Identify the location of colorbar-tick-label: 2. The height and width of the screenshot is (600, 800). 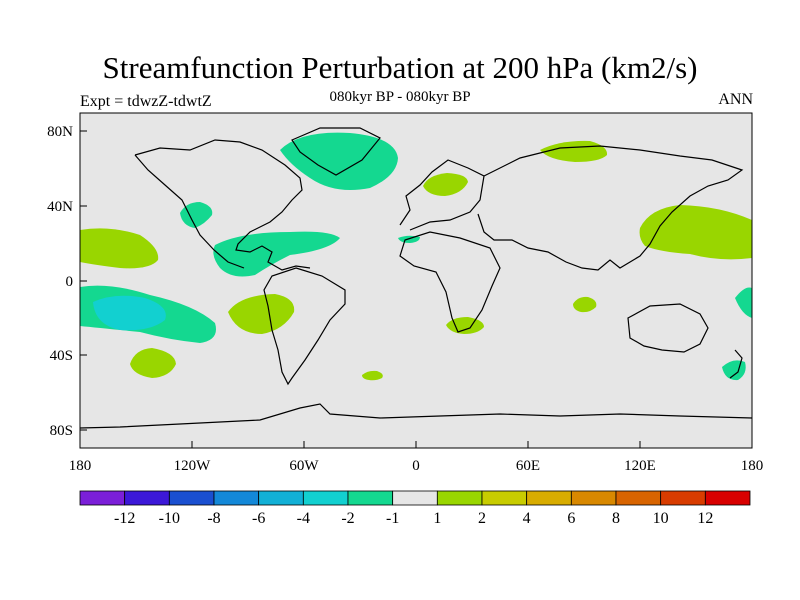
(482, 518).